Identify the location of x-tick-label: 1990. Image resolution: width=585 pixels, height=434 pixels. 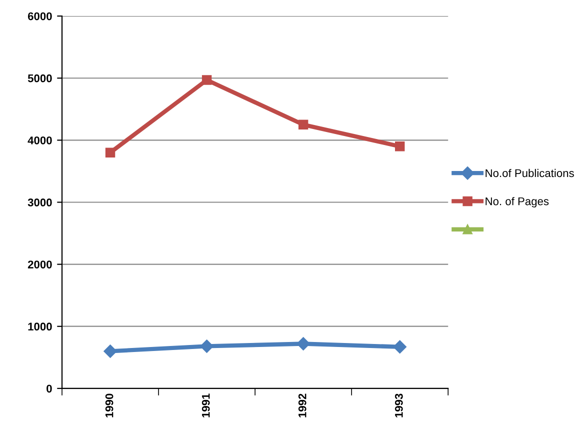
(109, 406).